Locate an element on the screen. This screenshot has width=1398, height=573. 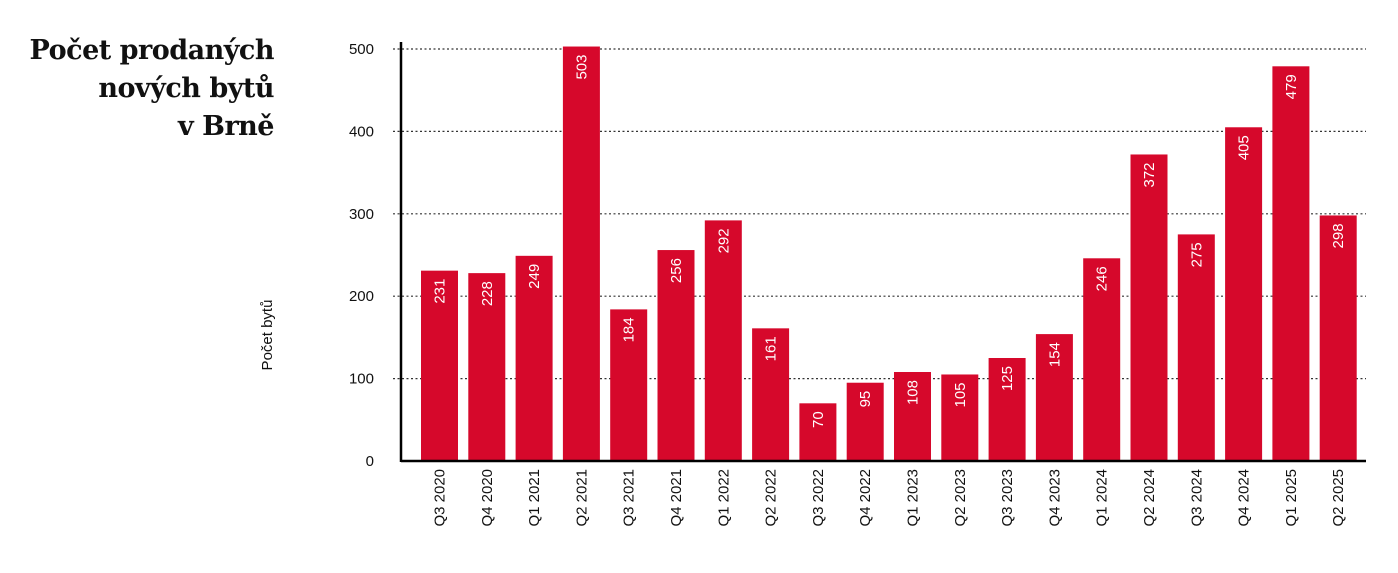
x-tick-label: Q2 2024 is located at coordinates (1149, 498).